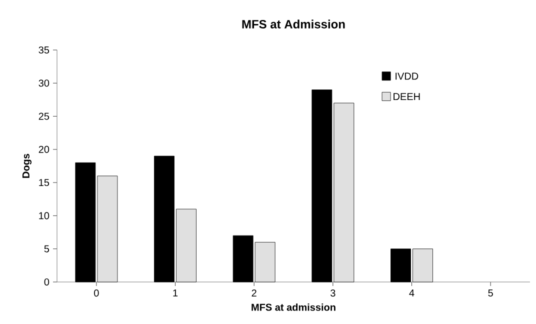  What do you see at coordinates (407, 96) in the screenshot?
I see `legend-label: DEEH` at bounding box center [407, 96].